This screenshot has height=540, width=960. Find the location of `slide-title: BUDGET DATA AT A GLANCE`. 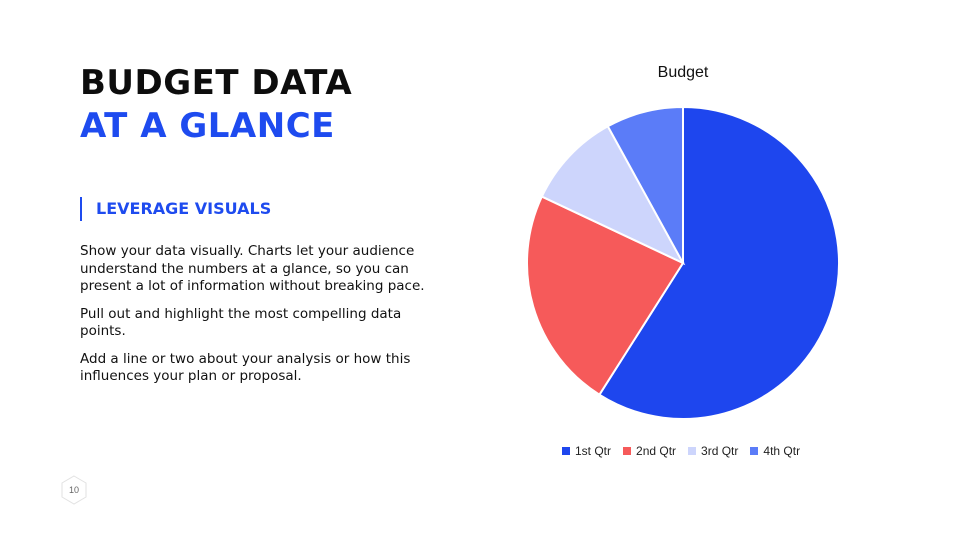

slide-title: BUDGET DATA AT A GLANCE is located at coordinates (216, 105).